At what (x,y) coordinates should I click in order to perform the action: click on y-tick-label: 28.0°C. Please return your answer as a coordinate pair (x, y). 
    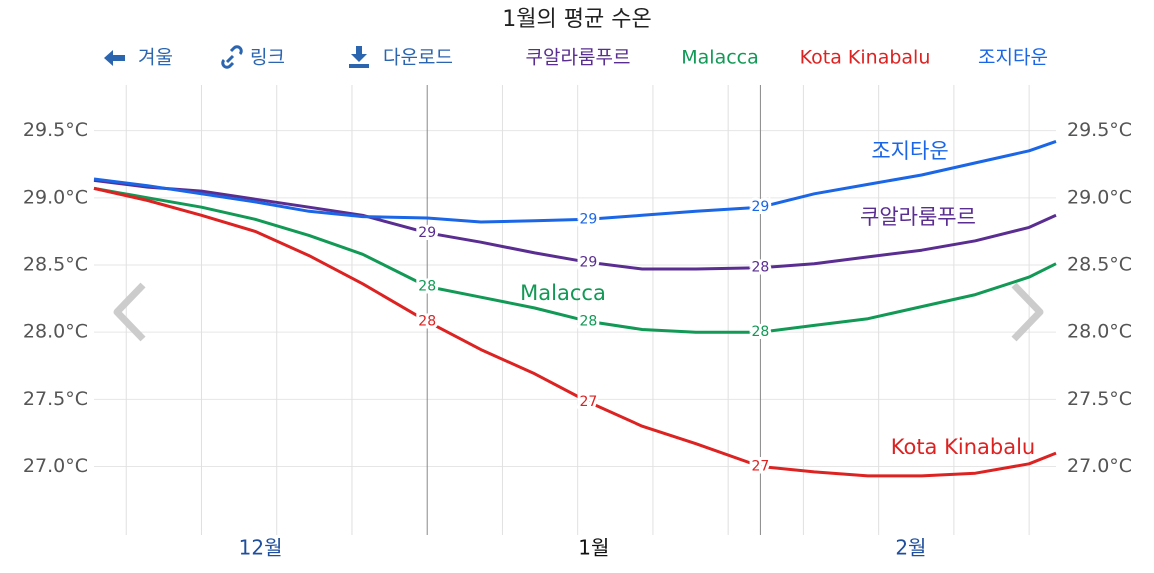
    Looking at the image, I should click on (55, 332).